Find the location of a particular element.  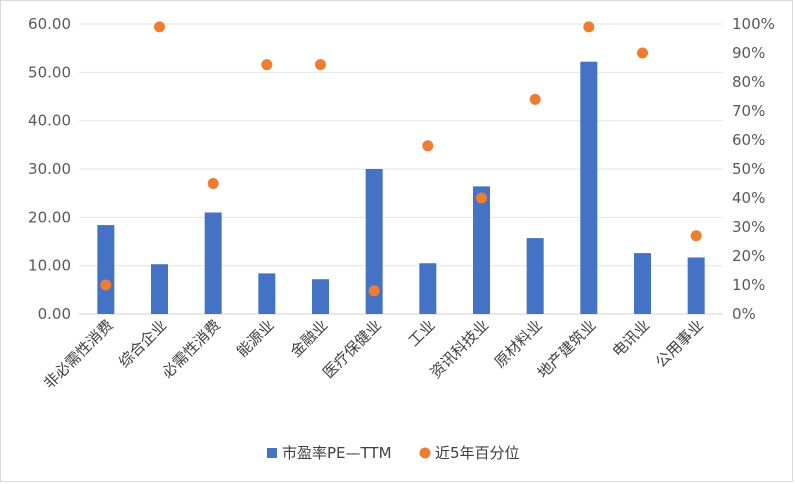

y-left-tick-label: 30.00 is located at coordinates (49, 169).